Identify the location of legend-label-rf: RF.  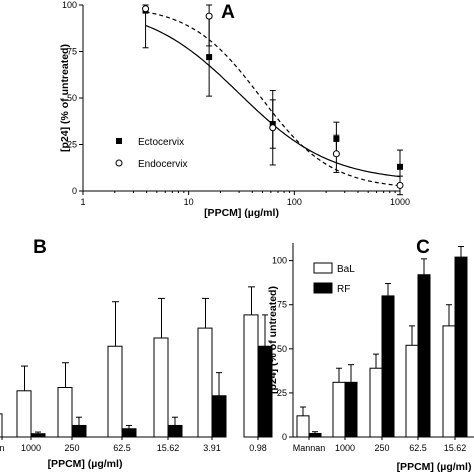
(343, 289).